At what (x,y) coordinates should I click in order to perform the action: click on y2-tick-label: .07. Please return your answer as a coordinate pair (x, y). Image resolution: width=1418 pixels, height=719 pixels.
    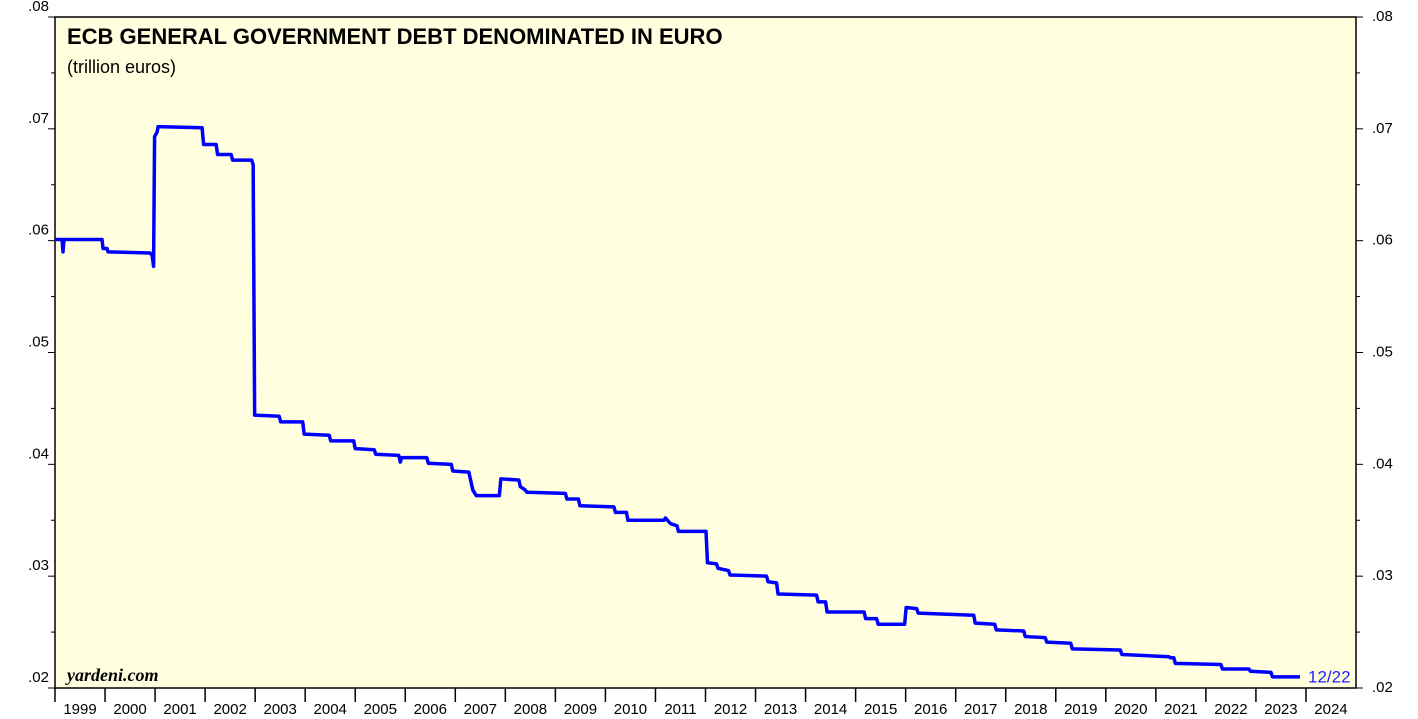
    Looking at the image, I should click on (1382, 128).